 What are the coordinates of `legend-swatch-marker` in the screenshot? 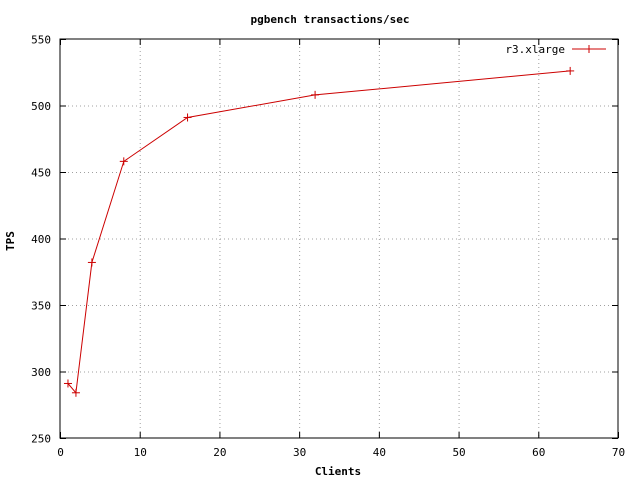 It's located at (589, 49).